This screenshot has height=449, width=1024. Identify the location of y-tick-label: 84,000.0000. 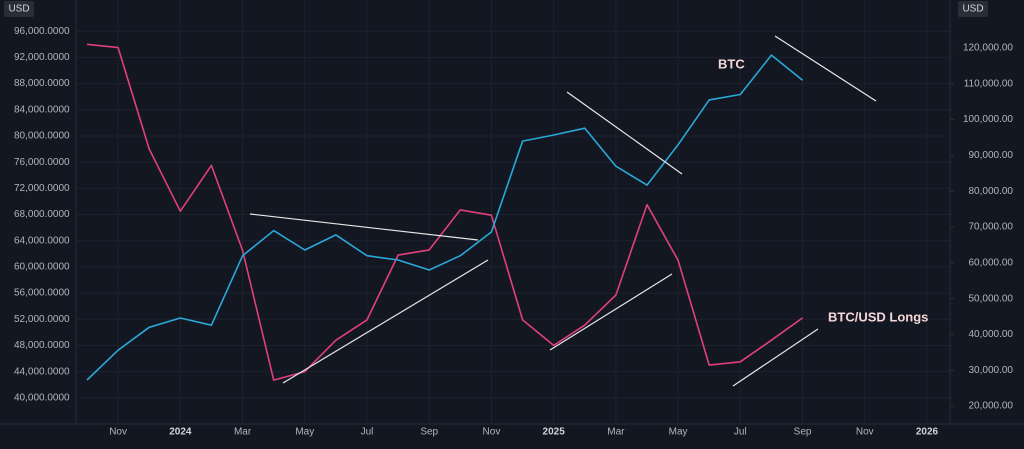
(42, 109).